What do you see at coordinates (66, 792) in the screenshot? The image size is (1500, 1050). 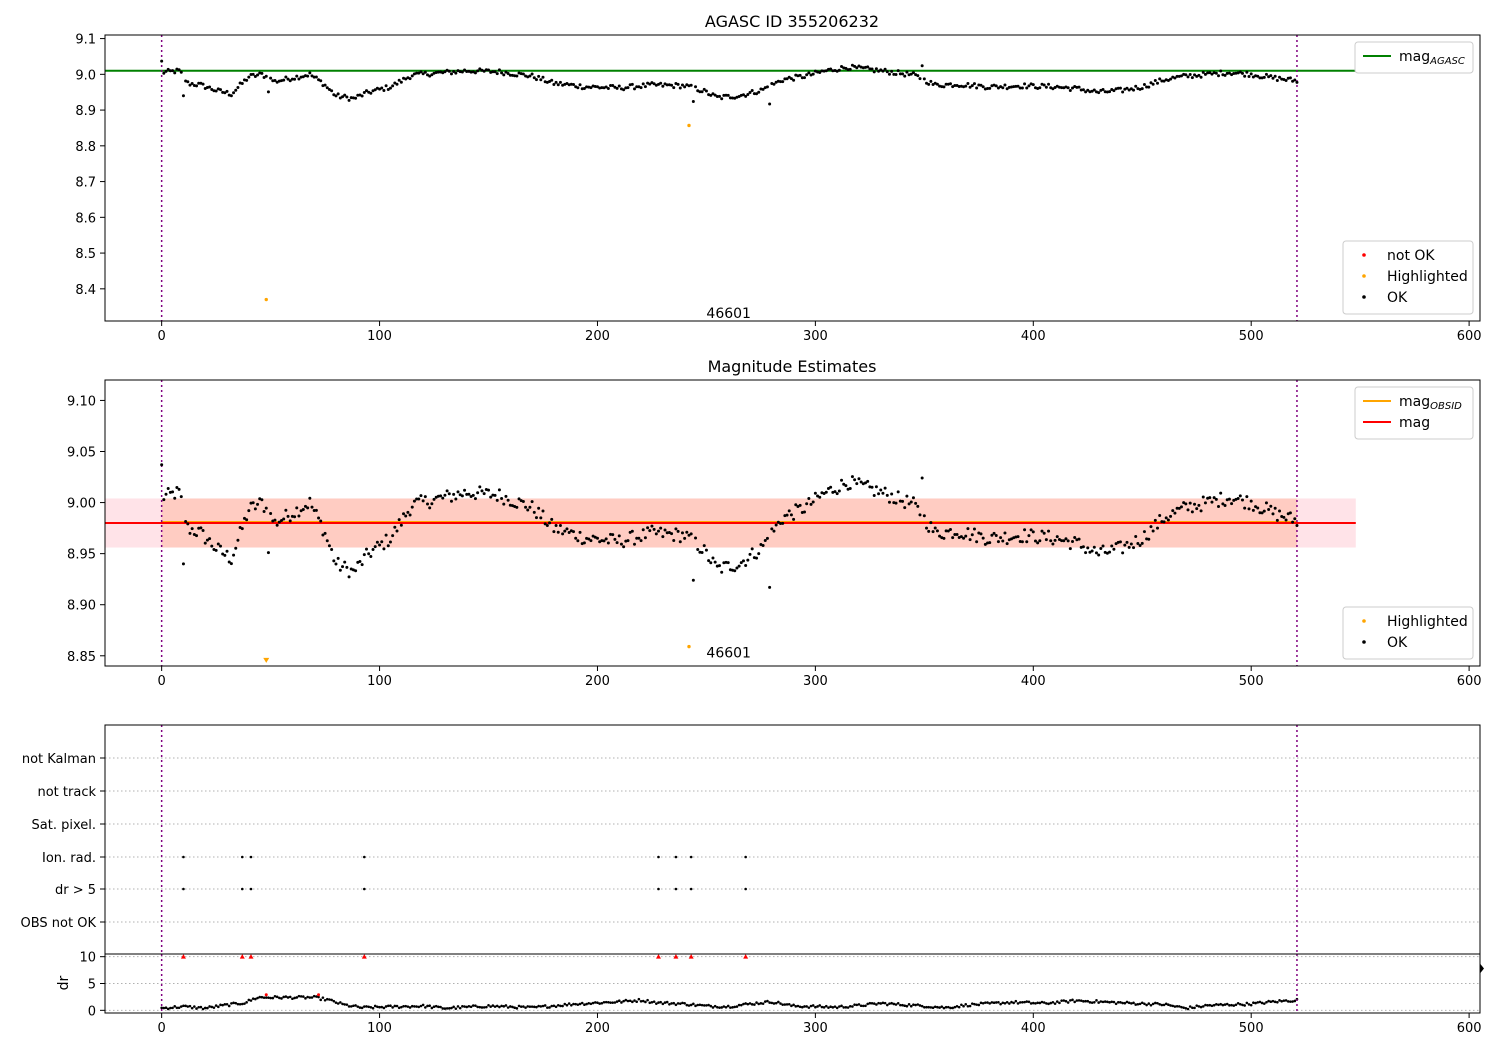 I see `flag-row-label: not track` at bounding box center [66, 792].